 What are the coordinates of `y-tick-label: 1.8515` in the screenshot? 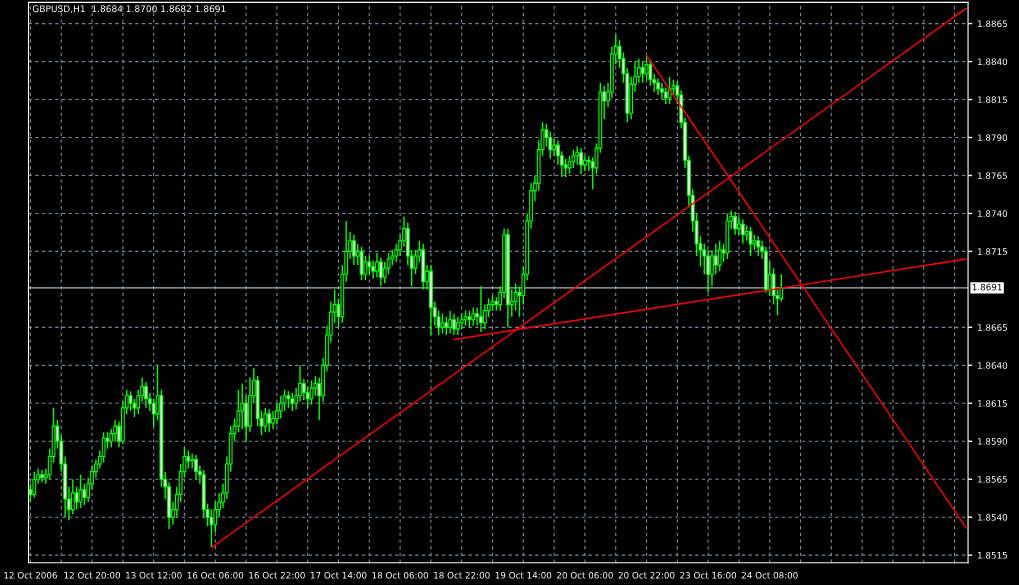 It's located at (992, 555).